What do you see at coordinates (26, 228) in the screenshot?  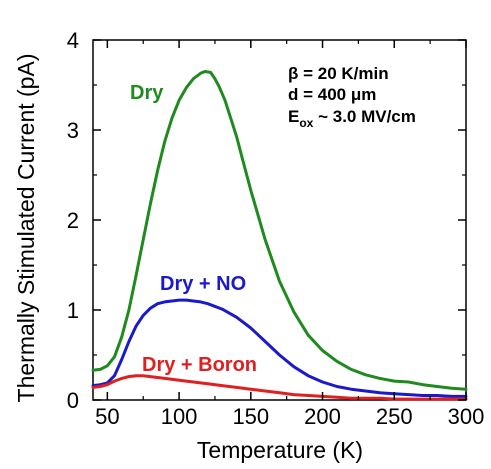 I see `y-axis-title: Thermally Stimulated Current (pA)` at bounding box center [26, 228].